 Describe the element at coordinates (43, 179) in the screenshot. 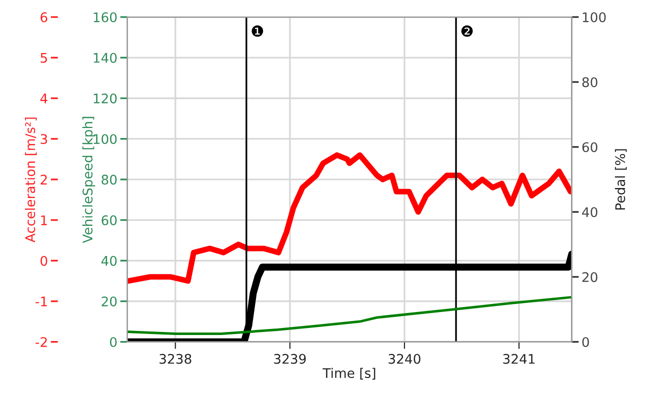

I see `y-tick-label: 2` at that location.